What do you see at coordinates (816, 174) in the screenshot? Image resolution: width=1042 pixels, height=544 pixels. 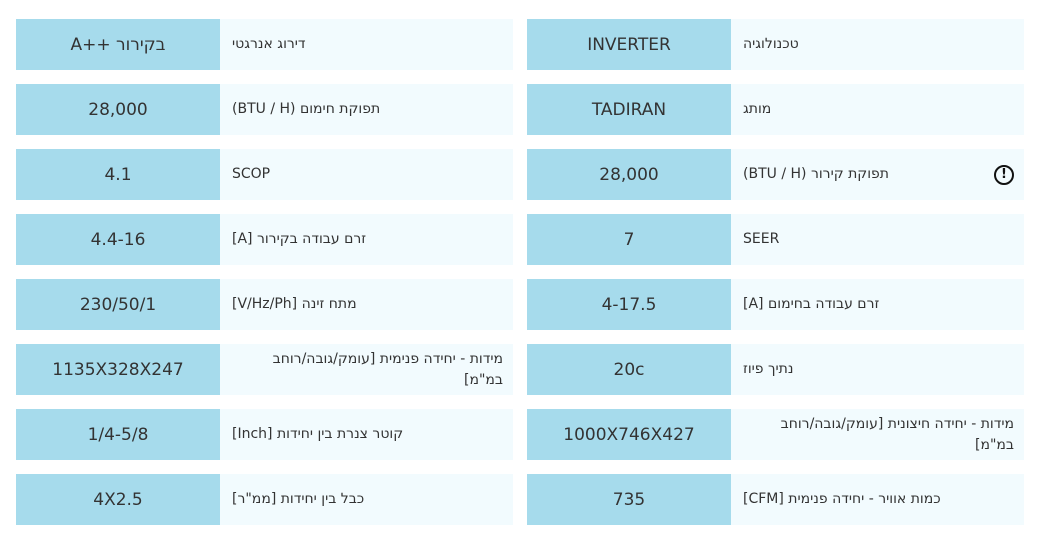 I see `spec-label: תפוקת קירור (BTU / H)` at bounding box center [816, 174].